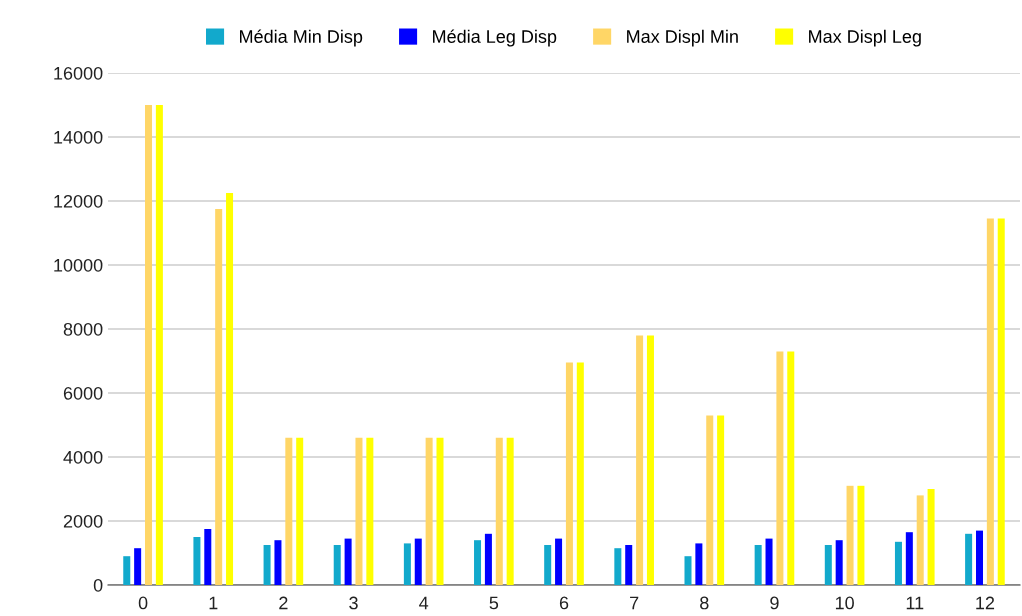 This screenshot has height=616, width=1022. I want to click on x-tick-label: 9, so click(774, 603).